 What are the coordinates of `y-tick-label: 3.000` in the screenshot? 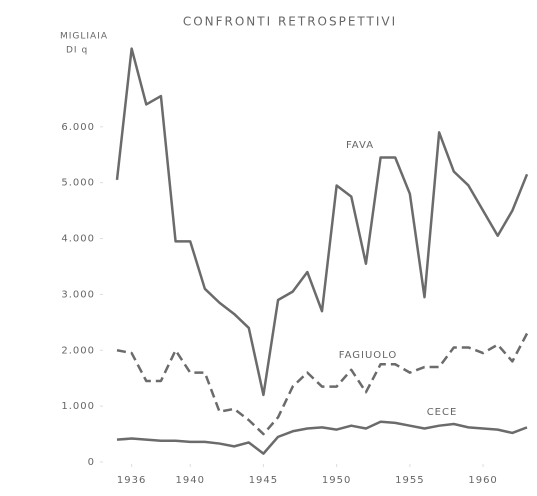 It's located at (78, 294).